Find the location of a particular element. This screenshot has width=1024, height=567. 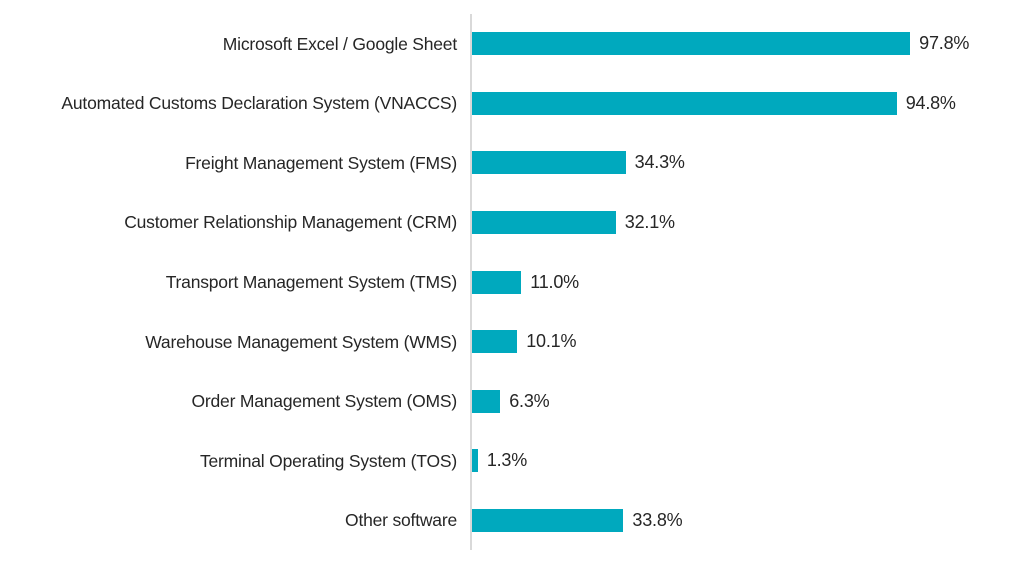

bar-row: Transport Management System (TMS) 11.0% is located at coordinates (512, 282).